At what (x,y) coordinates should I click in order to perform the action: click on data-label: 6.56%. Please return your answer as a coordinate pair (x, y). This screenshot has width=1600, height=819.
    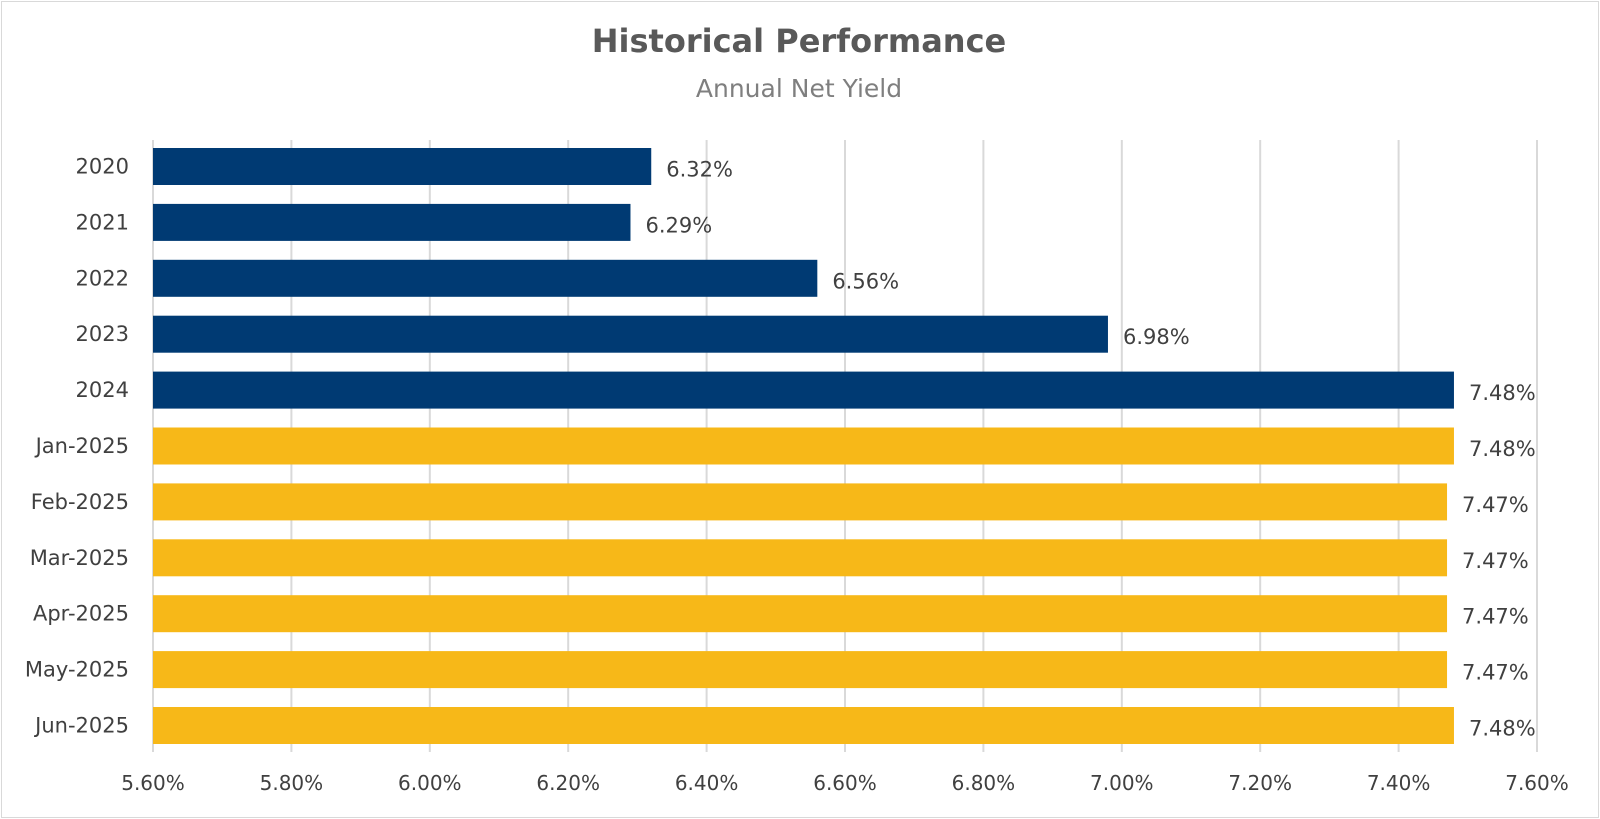
    Looking at the image, I should click on (865, 281).